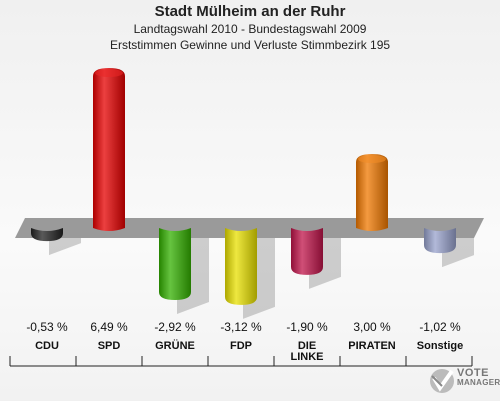 This screenshot has height=401, width=500. Describe the element at coordinates (442, 381) in the screenshot. I see `logo-check-icon` at that location.